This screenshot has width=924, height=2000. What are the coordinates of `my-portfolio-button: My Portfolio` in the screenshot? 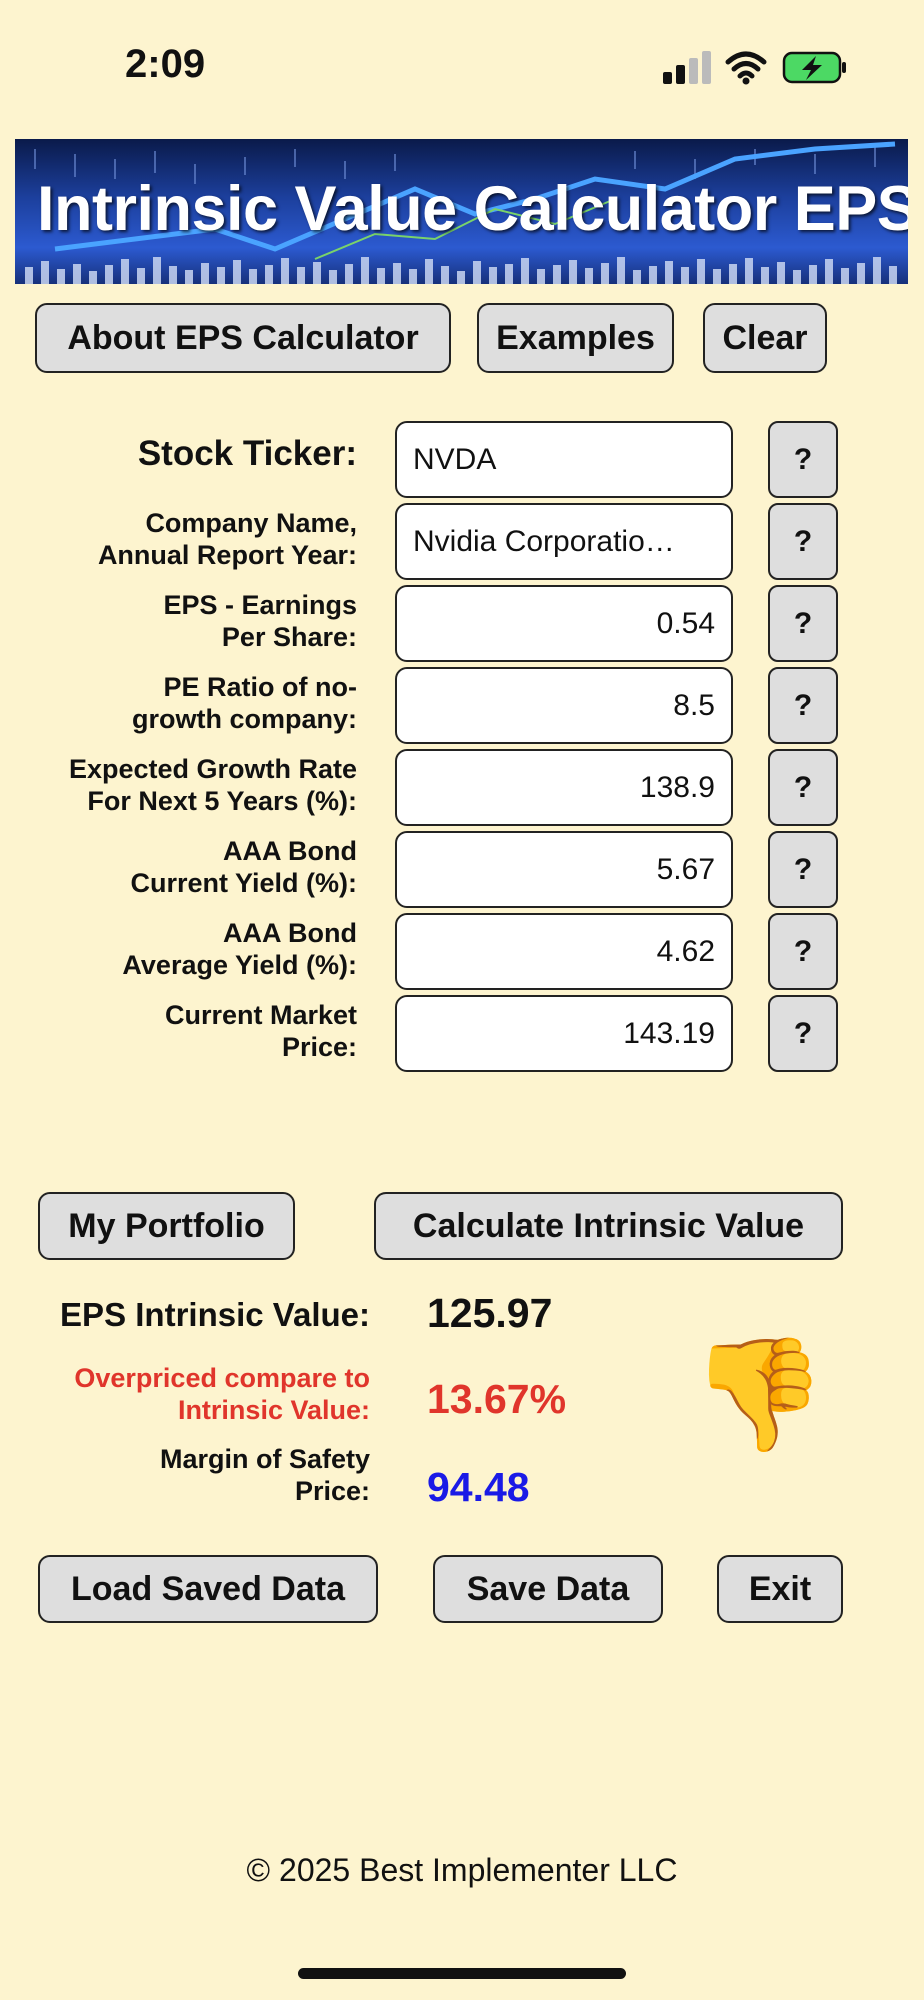 It's located at (166, 1226).